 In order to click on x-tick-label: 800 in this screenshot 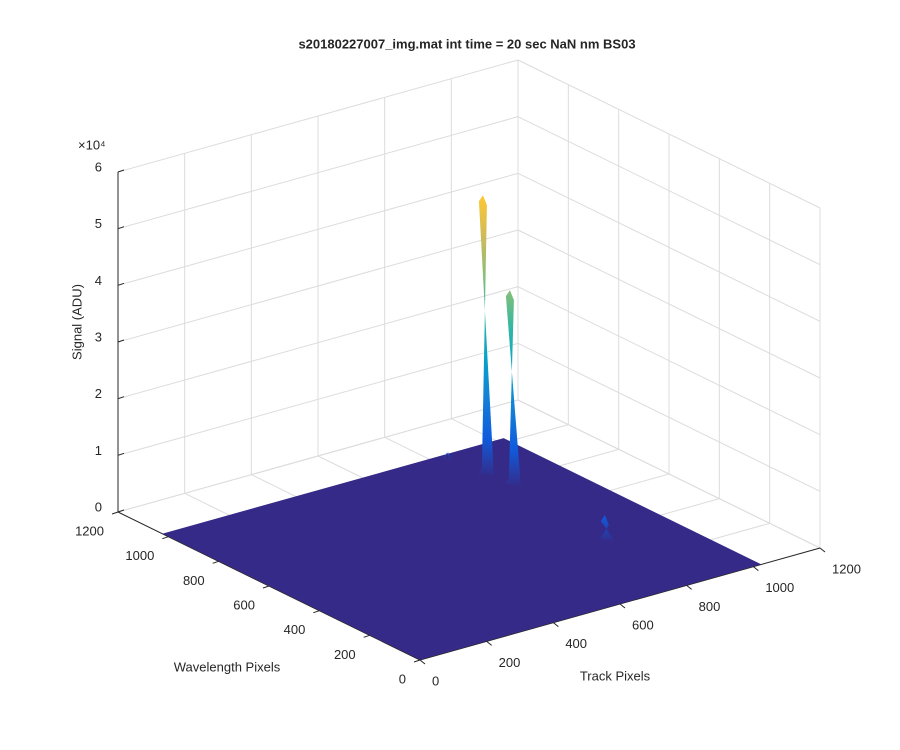, I will do `click(710, 606)`.